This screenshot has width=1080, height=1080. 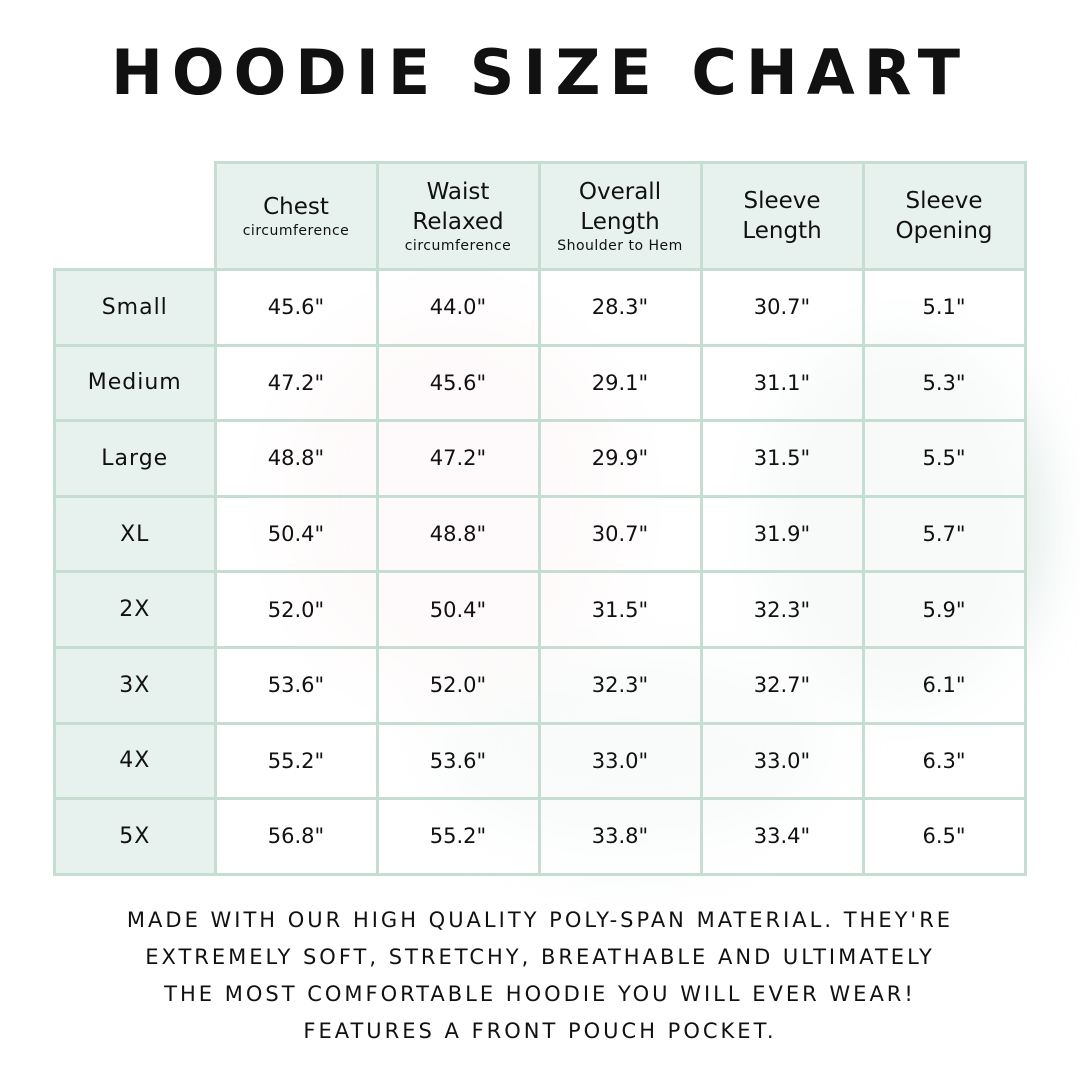 I want to click on size-label: XL, so click(x=135, y=534).